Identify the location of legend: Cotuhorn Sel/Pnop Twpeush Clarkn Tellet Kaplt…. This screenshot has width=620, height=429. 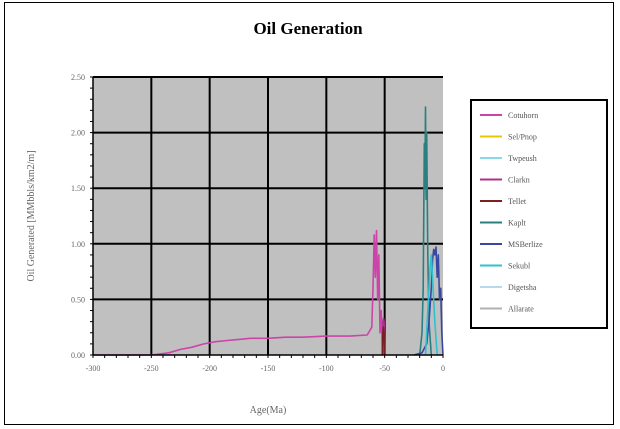
(511, 212).